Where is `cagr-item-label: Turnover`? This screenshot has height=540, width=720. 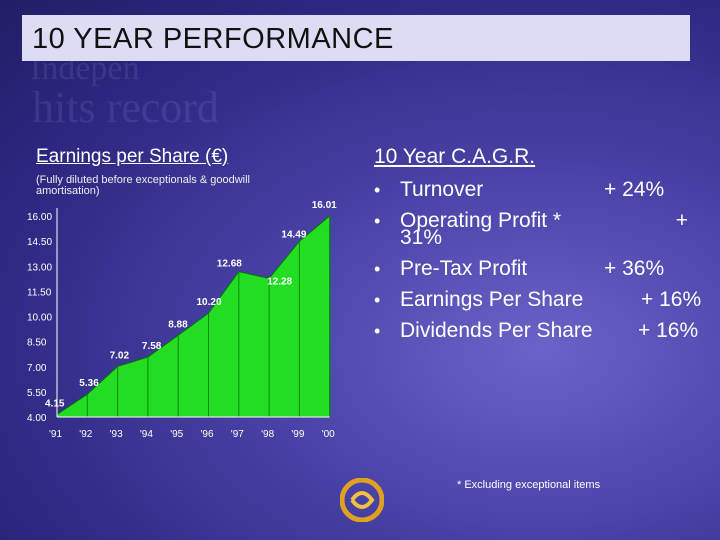
cagr-item-label: Turnover is located at coordinates (442, 189).